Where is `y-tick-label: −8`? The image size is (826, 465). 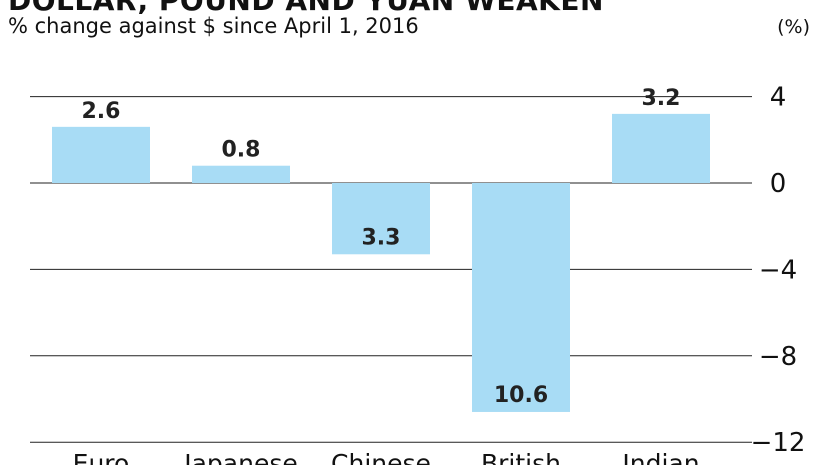 y-tick-label: −8 is located at coordinates (778, 357).